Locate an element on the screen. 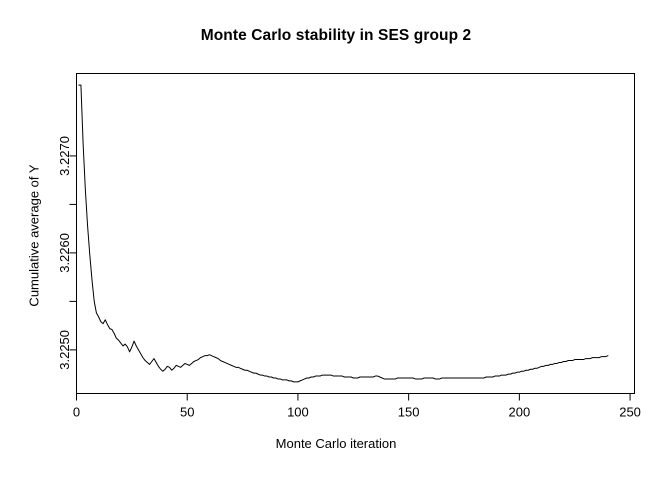 The width and height of the screenshot is (672, 480). x-axis-ticks: 0 50 100 150 200 250 is located at coordinates (357, 406).